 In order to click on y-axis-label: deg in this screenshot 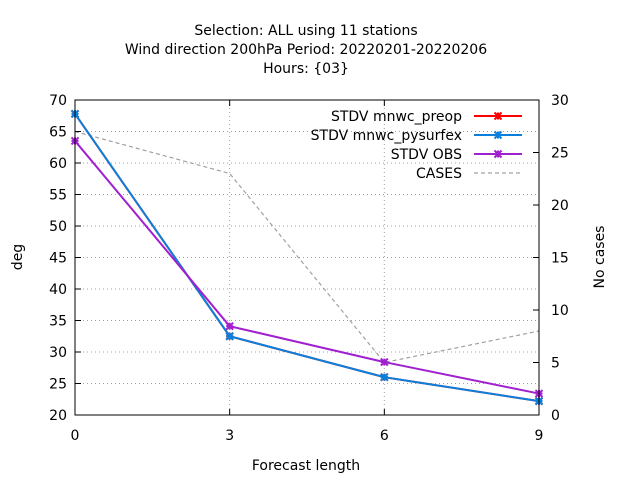, I will do `click(18, 257)`.